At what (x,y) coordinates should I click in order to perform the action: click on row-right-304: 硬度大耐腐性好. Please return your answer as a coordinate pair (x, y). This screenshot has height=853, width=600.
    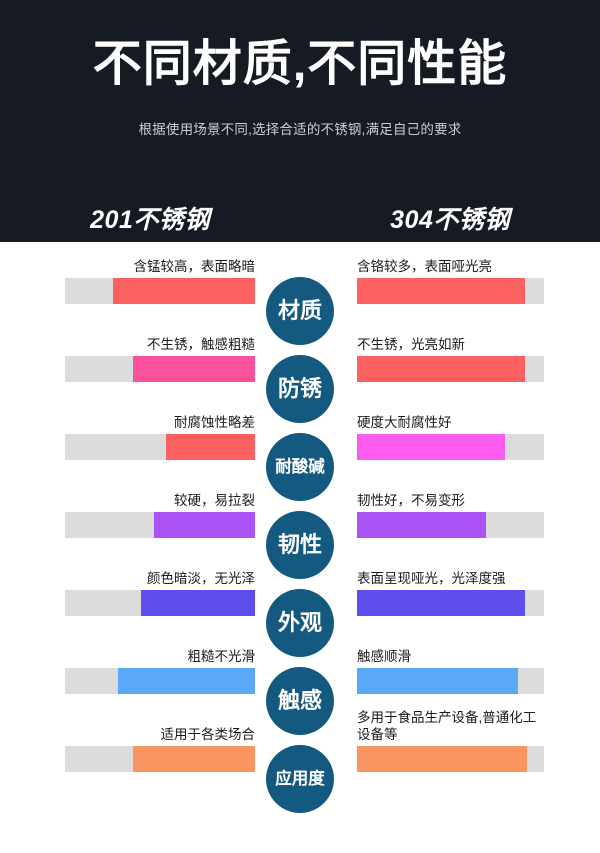
    Looking at the image, I should click on (450, 437).